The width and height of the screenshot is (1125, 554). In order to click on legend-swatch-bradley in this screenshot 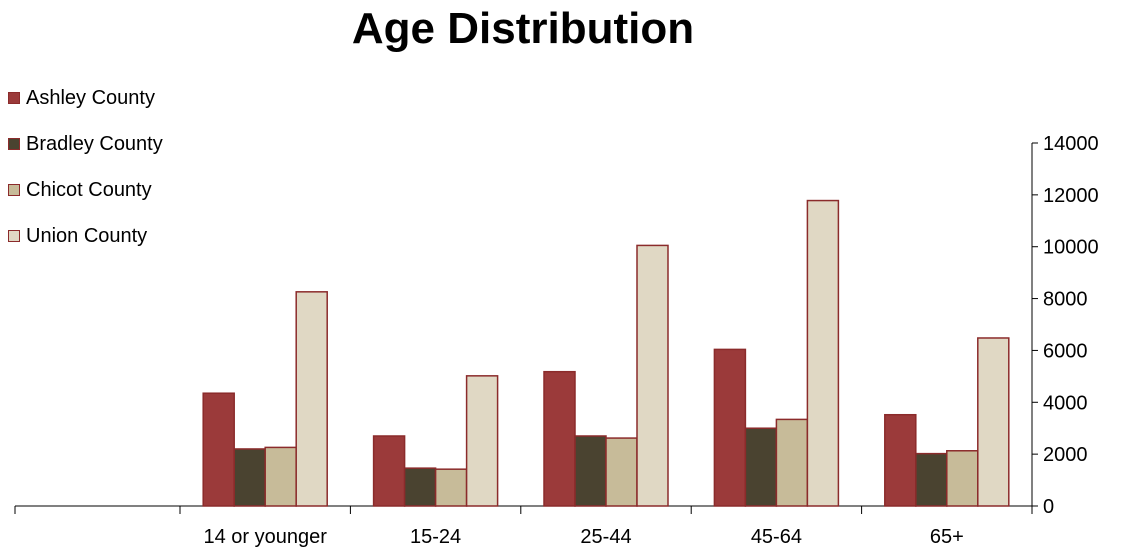, I will do `click(14, 144)`.